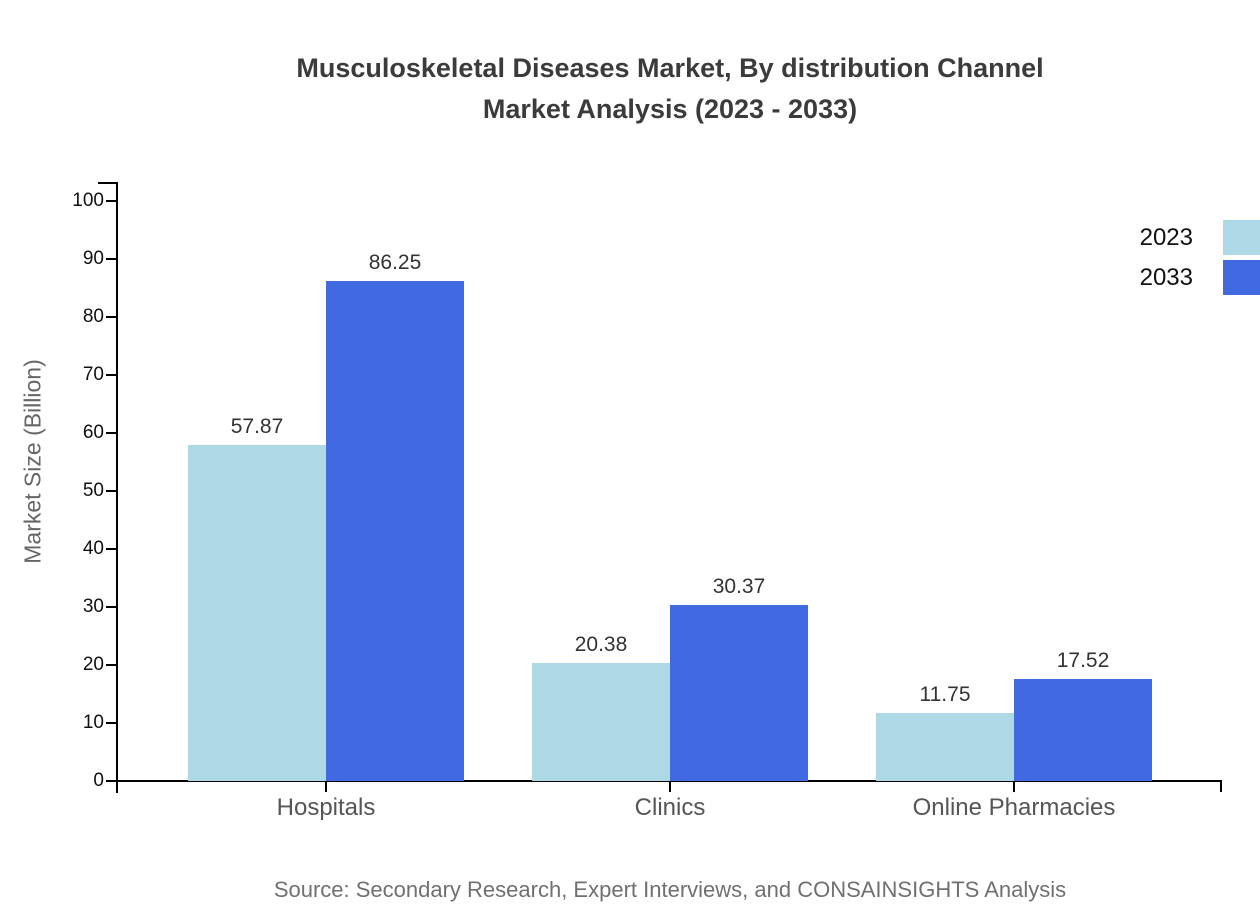  I want to click on bar-value-label: 11.75, so click(945, 694).